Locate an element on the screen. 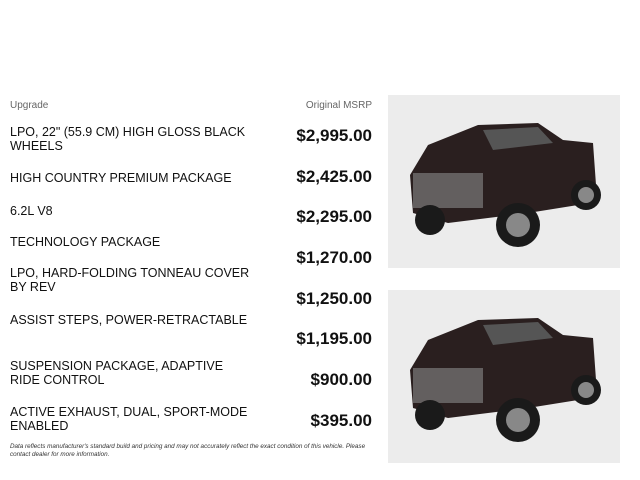 This screenshot has height=480, width=640. upgrade-name: ASSIST STEPS, POWER-RETRACTABLE is located at coordinates (129, 320).